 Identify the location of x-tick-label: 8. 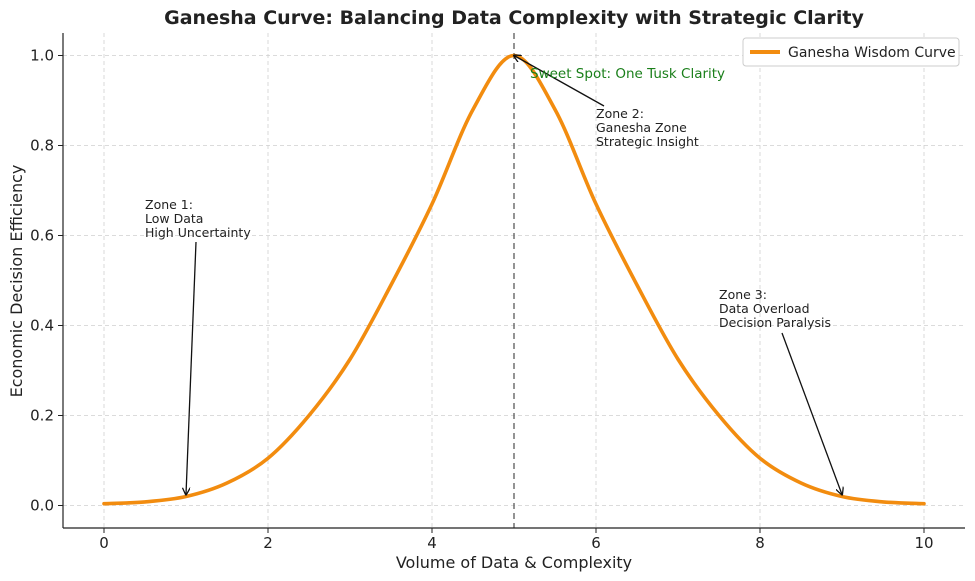
(760, 543).